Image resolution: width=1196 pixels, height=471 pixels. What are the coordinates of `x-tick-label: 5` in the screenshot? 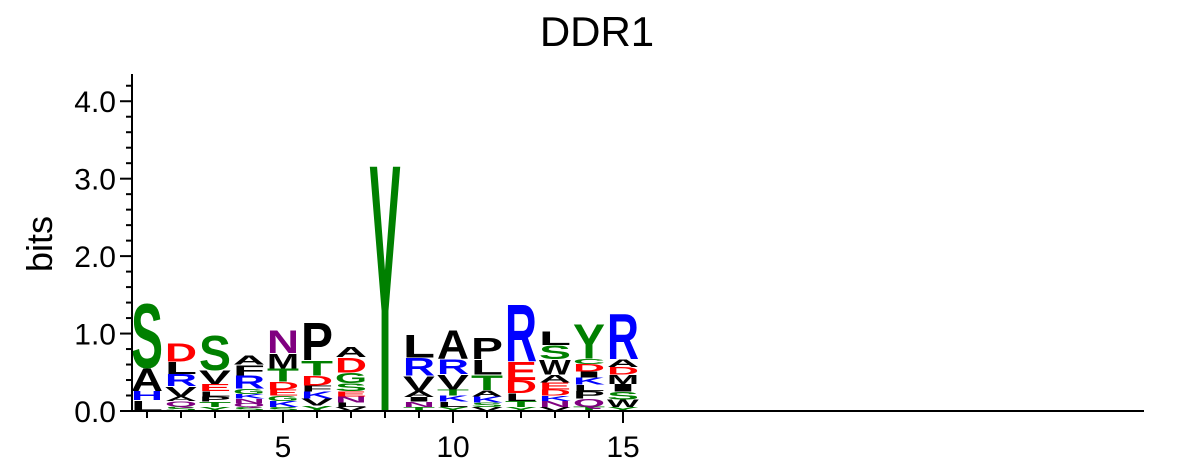 It's located at (283, 447).